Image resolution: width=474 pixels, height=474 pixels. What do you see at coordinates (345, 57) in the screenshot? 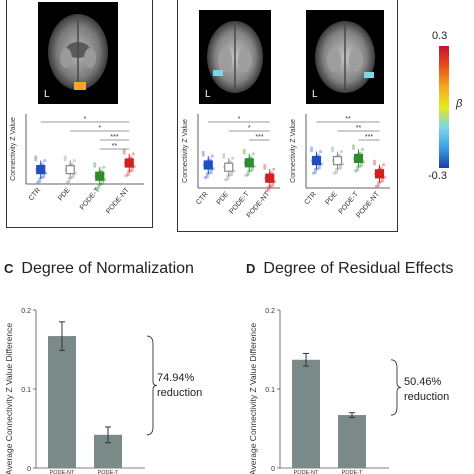
I see `brain-image-c: L` at bounding box center [345, 57].